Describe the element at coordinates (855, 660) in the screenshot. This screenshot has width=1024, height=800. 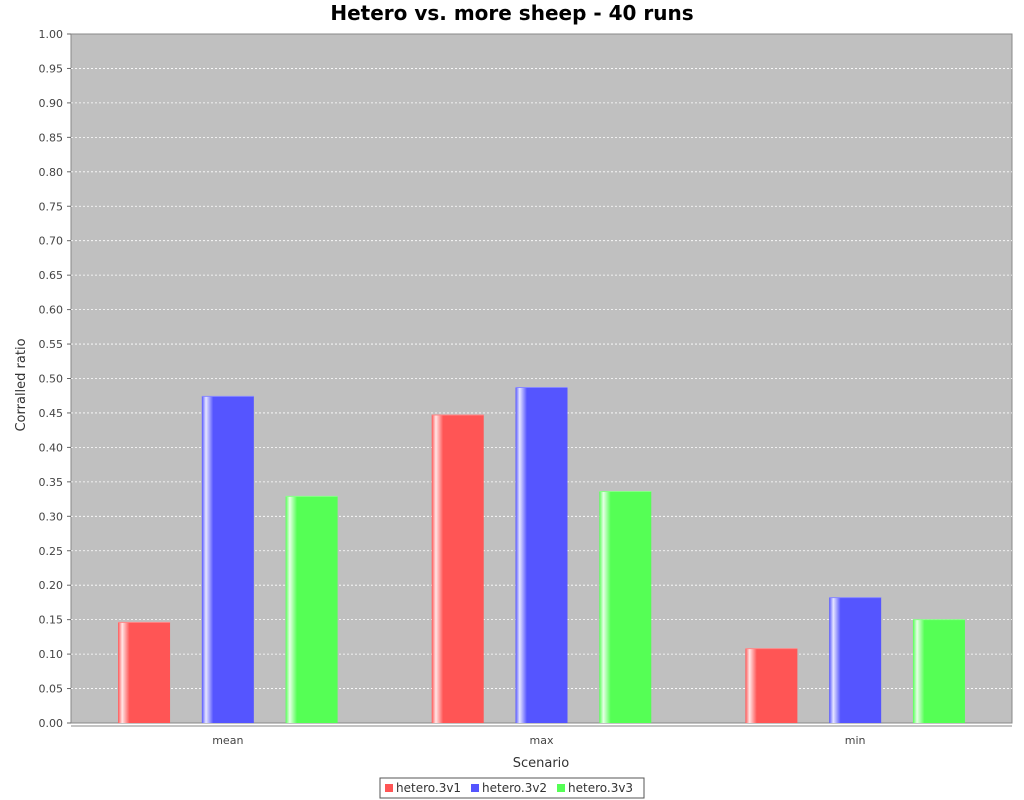
I see `bar-hetero.3v2-min` at that location.